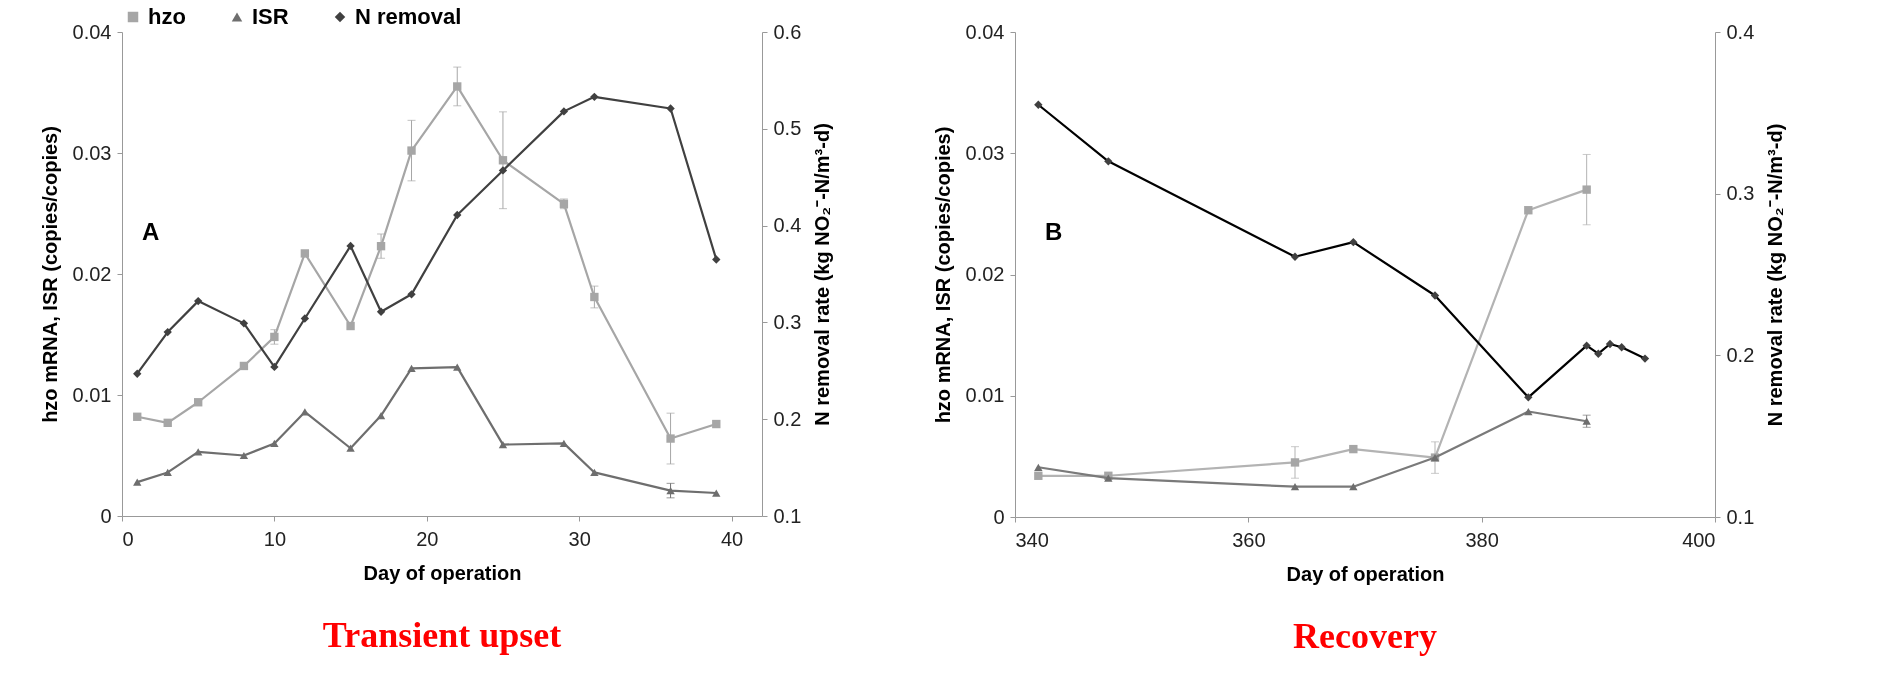 This screenshot has width=1883, height=694. I want to click on y2-tick-label: 0.6, so click(787, 31).